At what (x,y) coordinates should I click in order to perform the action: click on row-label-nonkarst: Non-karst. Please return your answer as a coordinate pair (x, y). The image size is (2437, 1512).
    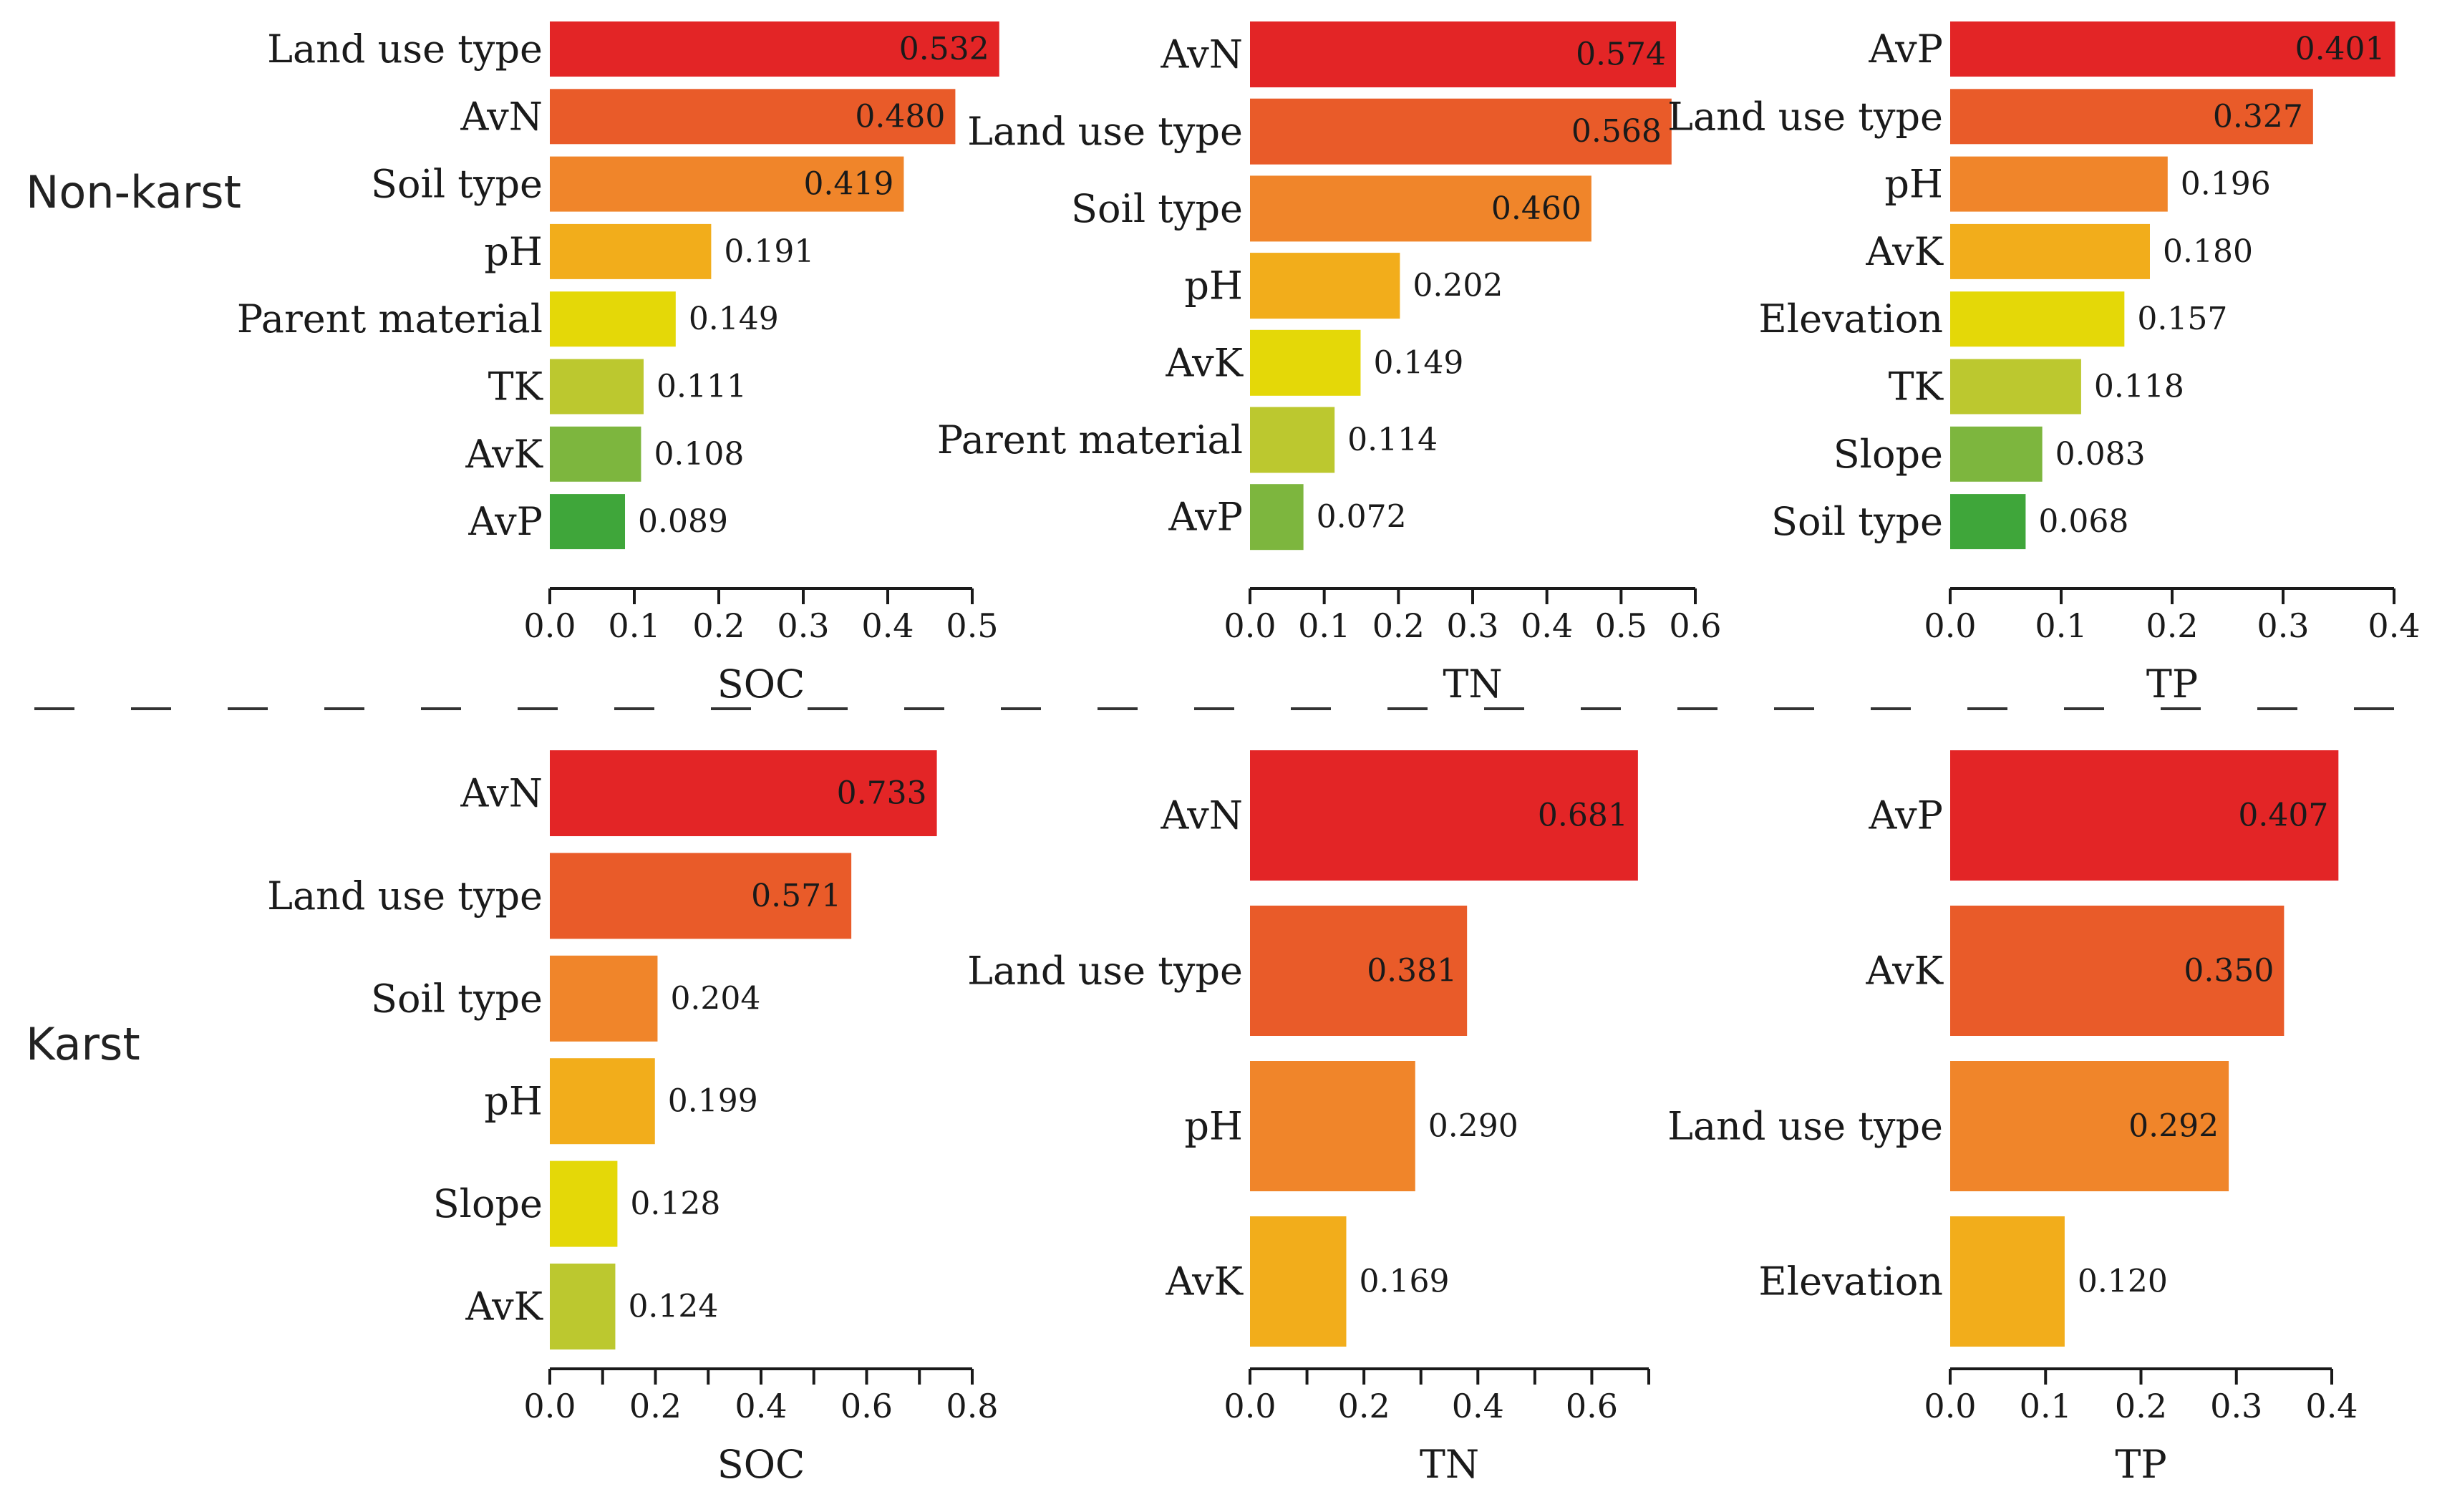
    Looking at the image, I should click on (133, 192).